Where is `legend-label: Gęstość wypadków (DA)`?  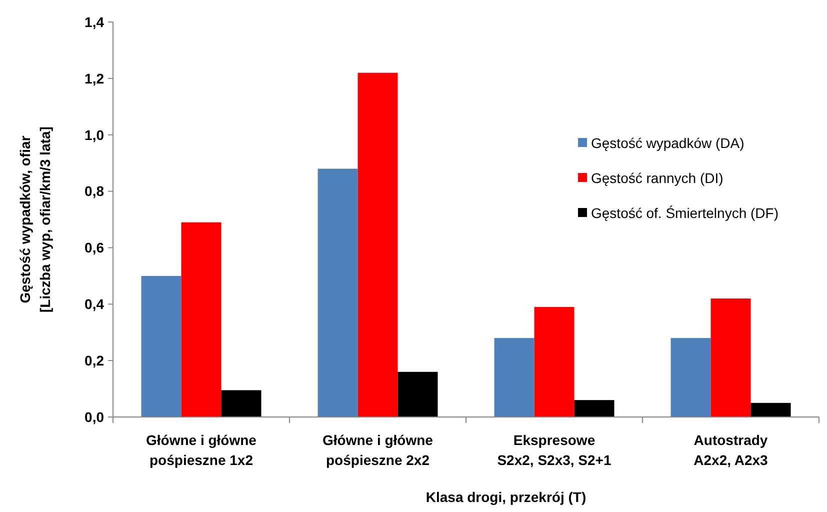 legend-label: Gęstość wypadków (DA) is located at coordinates (667, 142).